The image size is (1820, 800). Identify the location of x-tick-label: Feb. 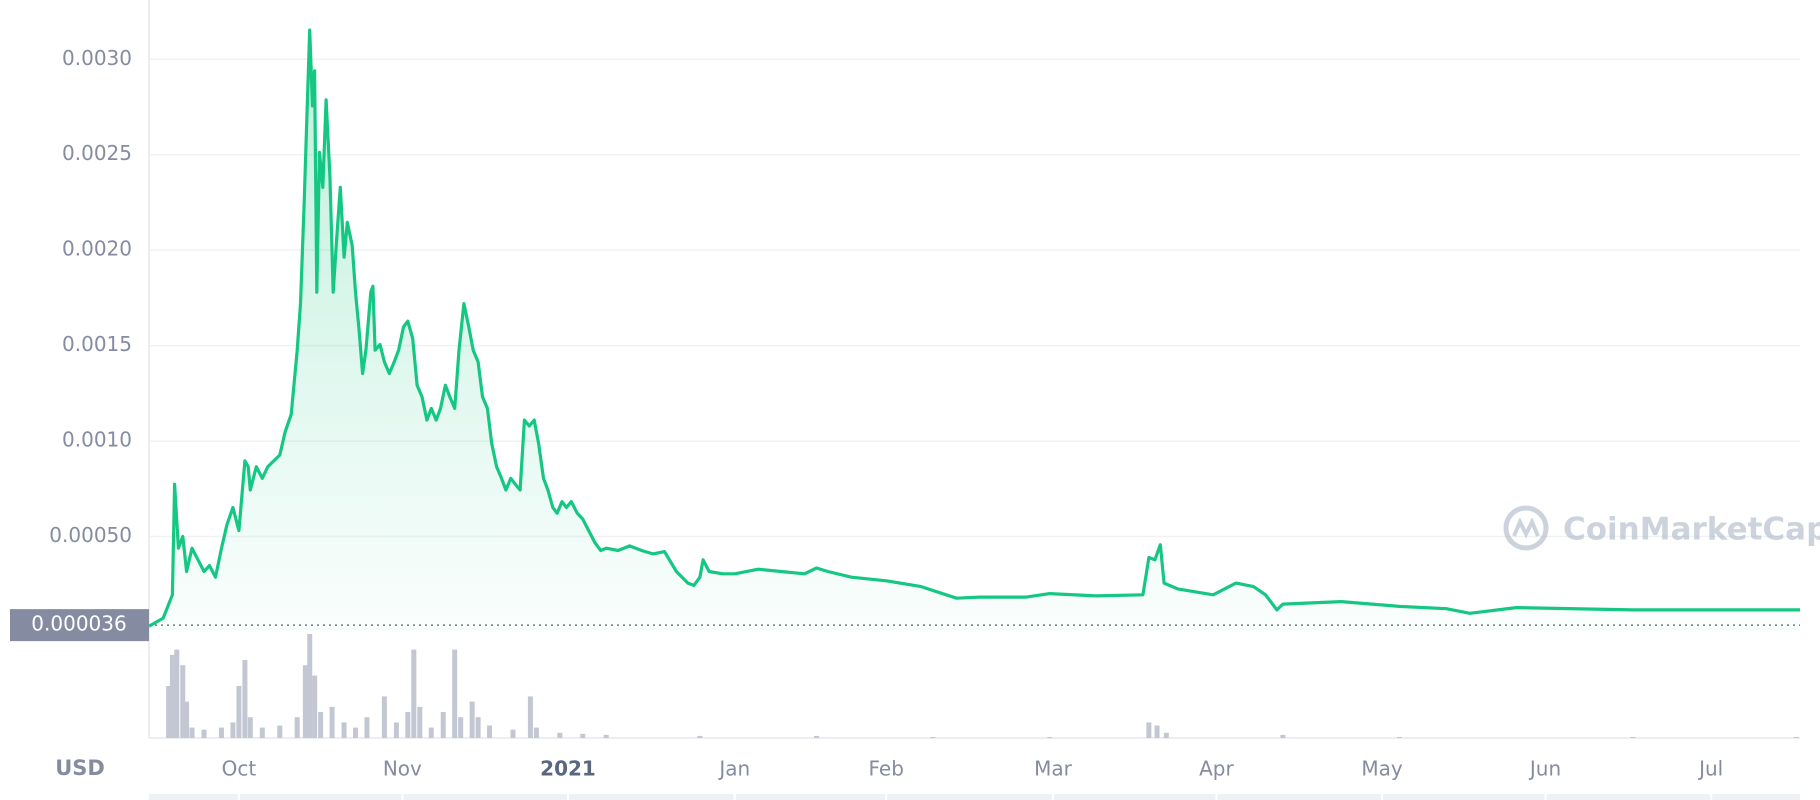
(886, 769).